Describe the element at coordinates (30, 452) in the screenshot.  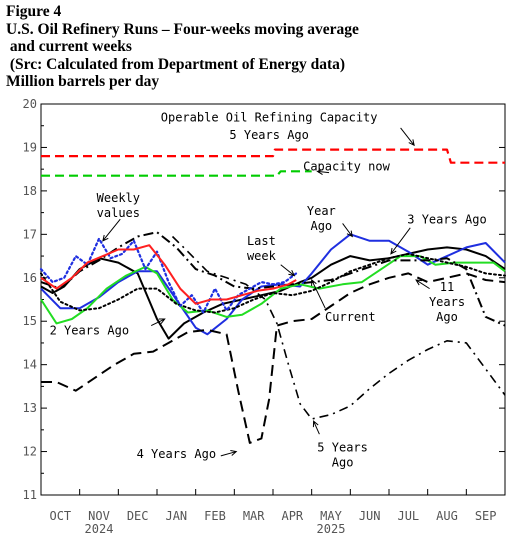
I see `y-tick-label-12: 12` at that location.